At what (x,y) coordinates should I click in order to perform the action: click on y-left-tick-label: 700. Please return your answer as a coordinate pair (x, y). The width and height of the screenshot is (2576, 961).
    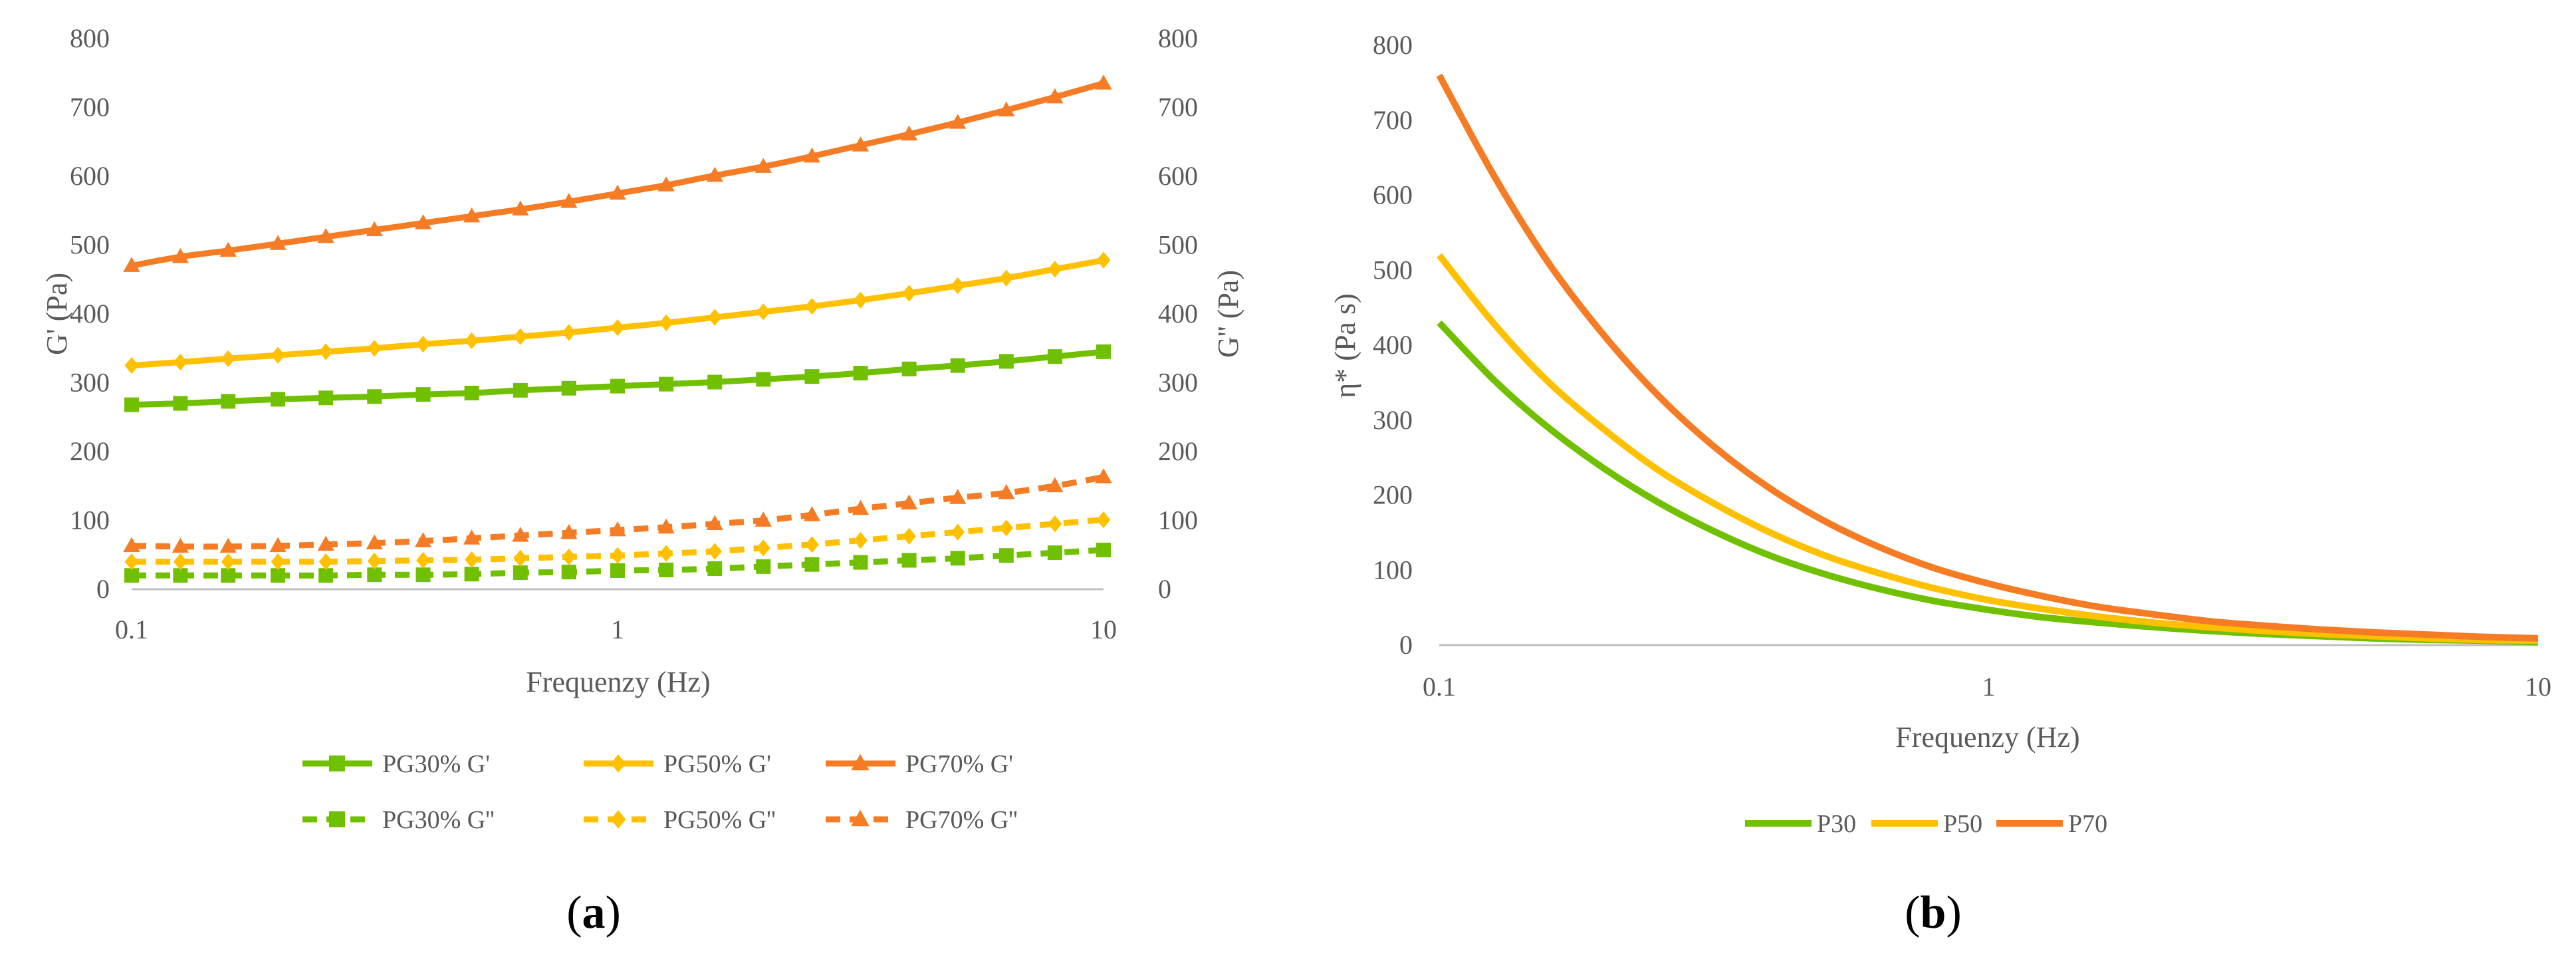
    Looking at the image, I should click on (90, 107).